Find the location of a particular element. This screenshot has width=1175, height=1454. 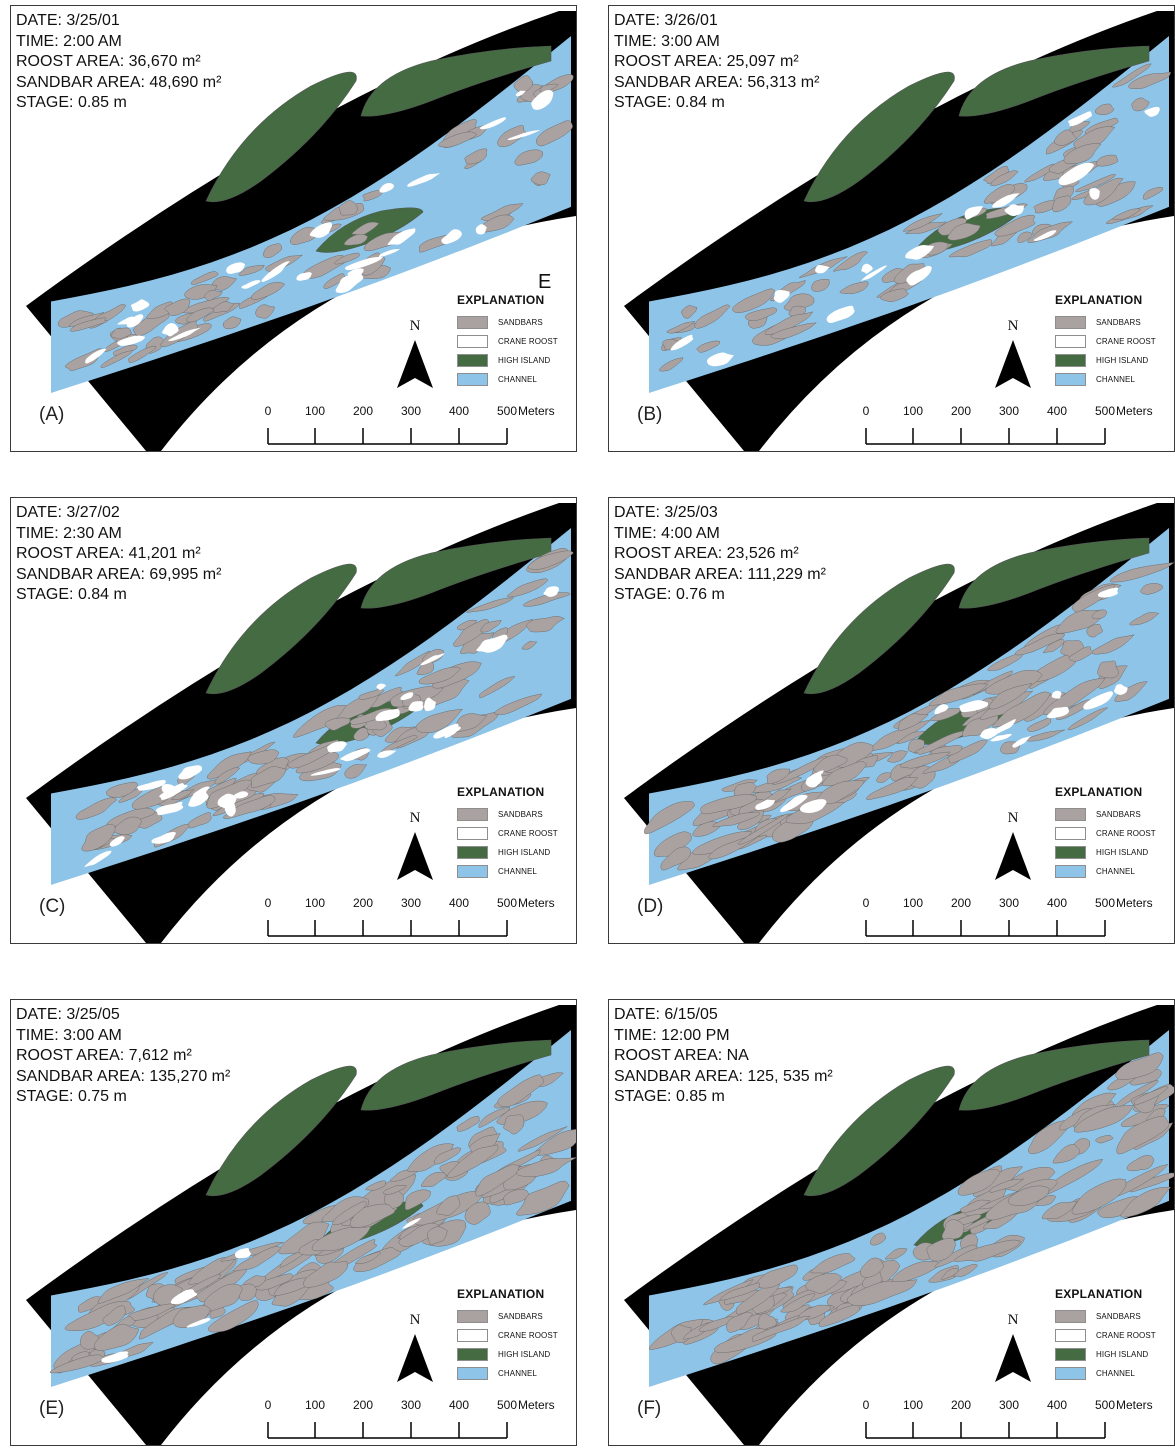

north-arrow-path is located at coordinates (1013, 856).